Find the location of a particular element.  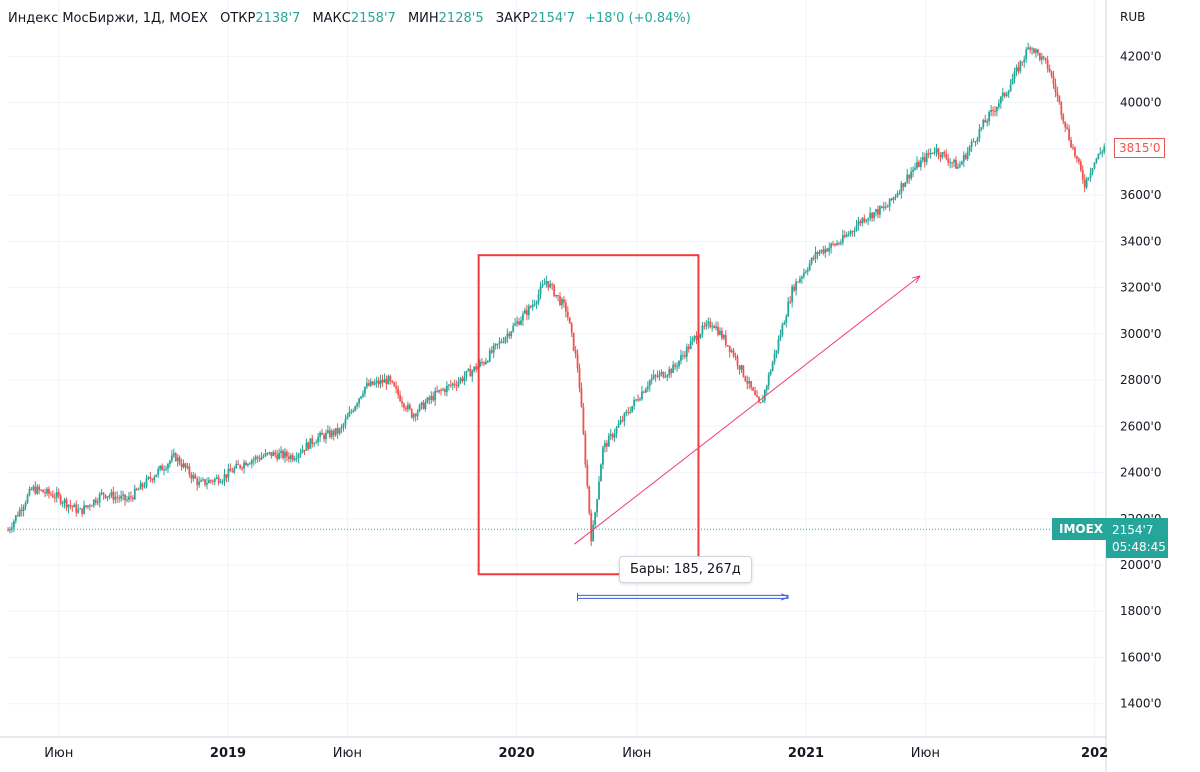

bars-tooltip: Бары: 185, 267д is located at coordinates (685, 569).